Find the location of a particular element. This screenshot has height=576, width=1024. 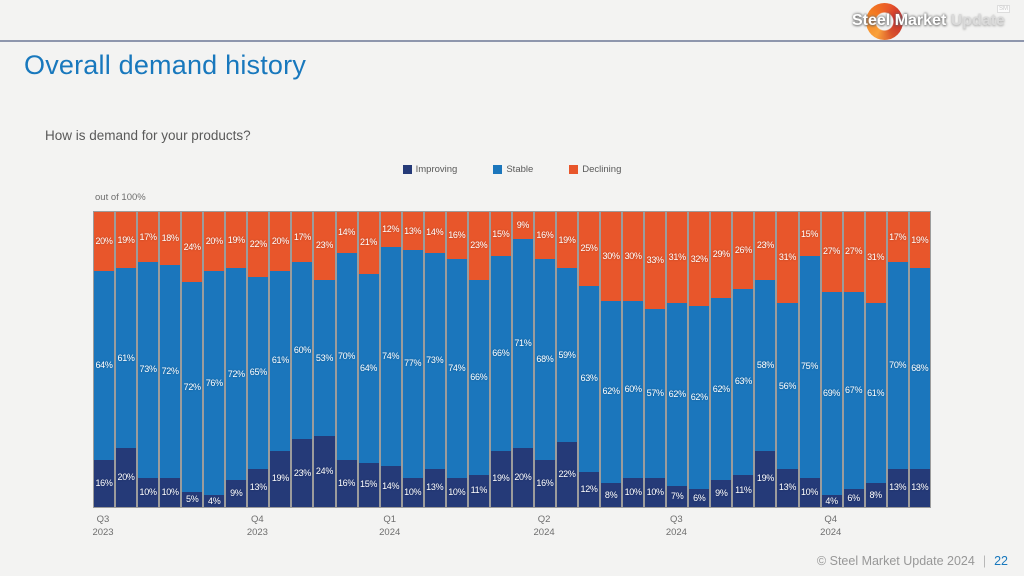

segment-value-label: 18% is located at coordinates (170, 238).